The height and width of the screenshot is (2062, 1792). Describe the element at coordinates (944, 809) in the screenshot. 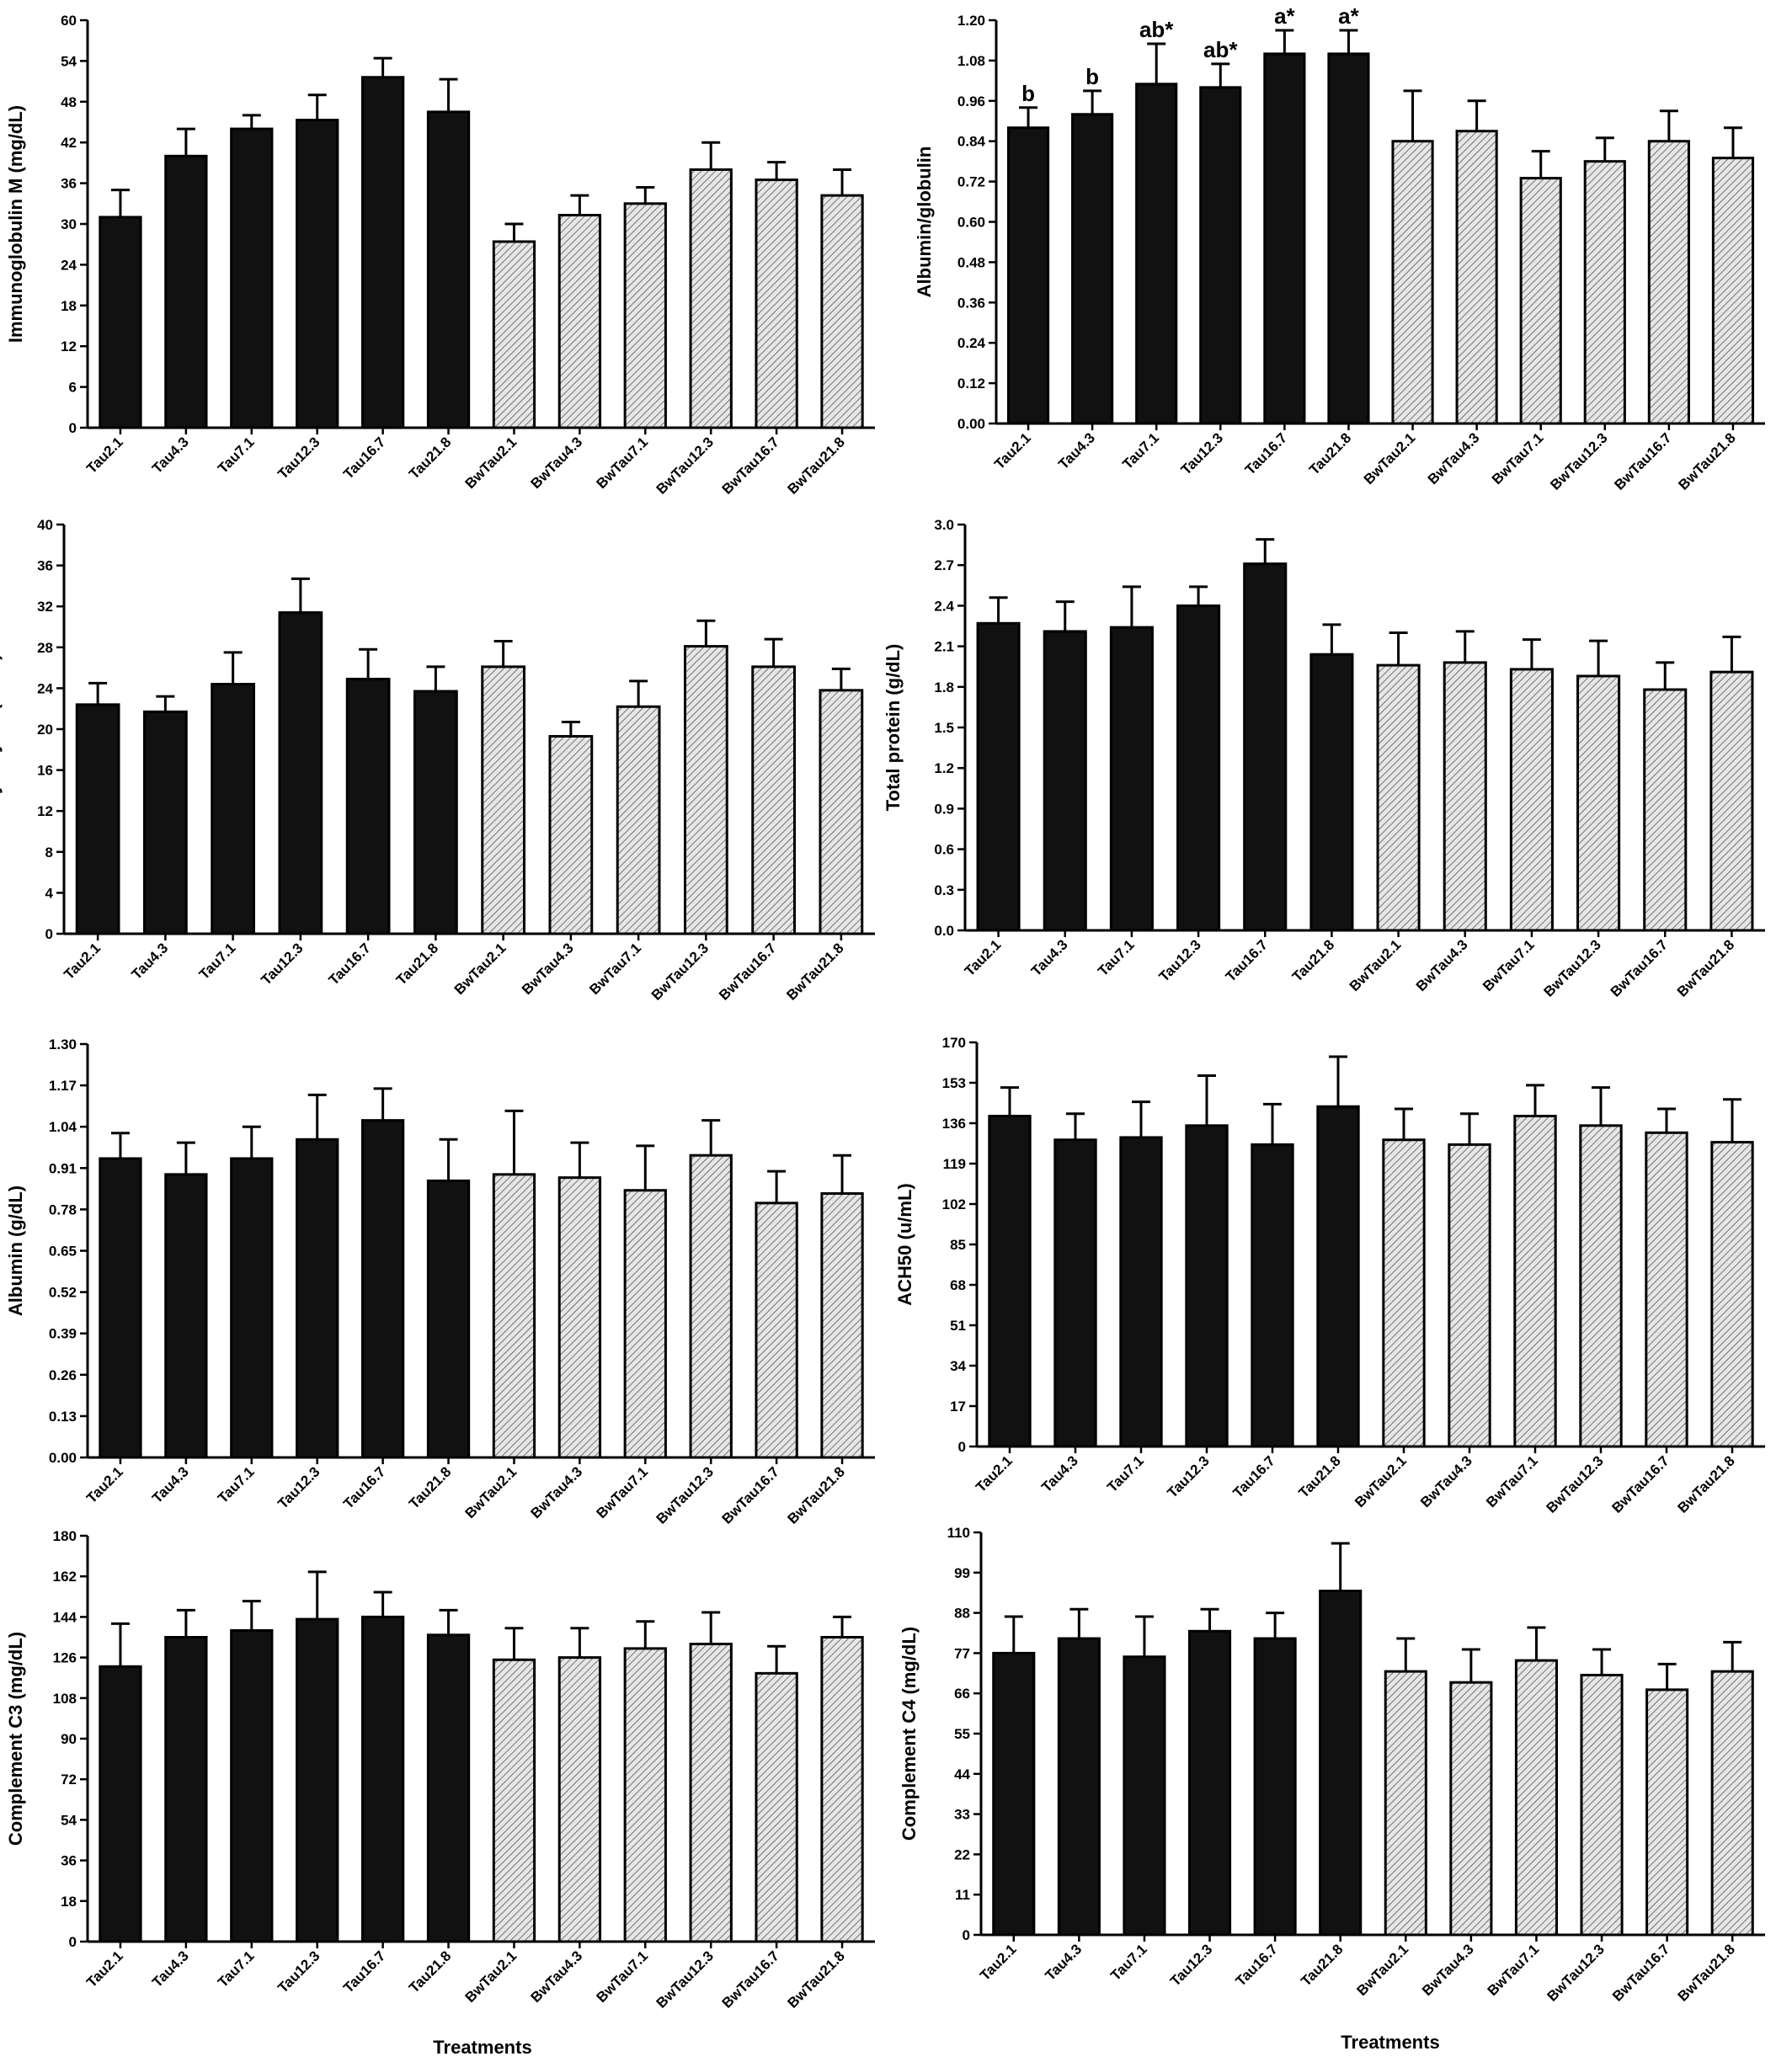

I see `y-tick-label: 0.9` at that location.